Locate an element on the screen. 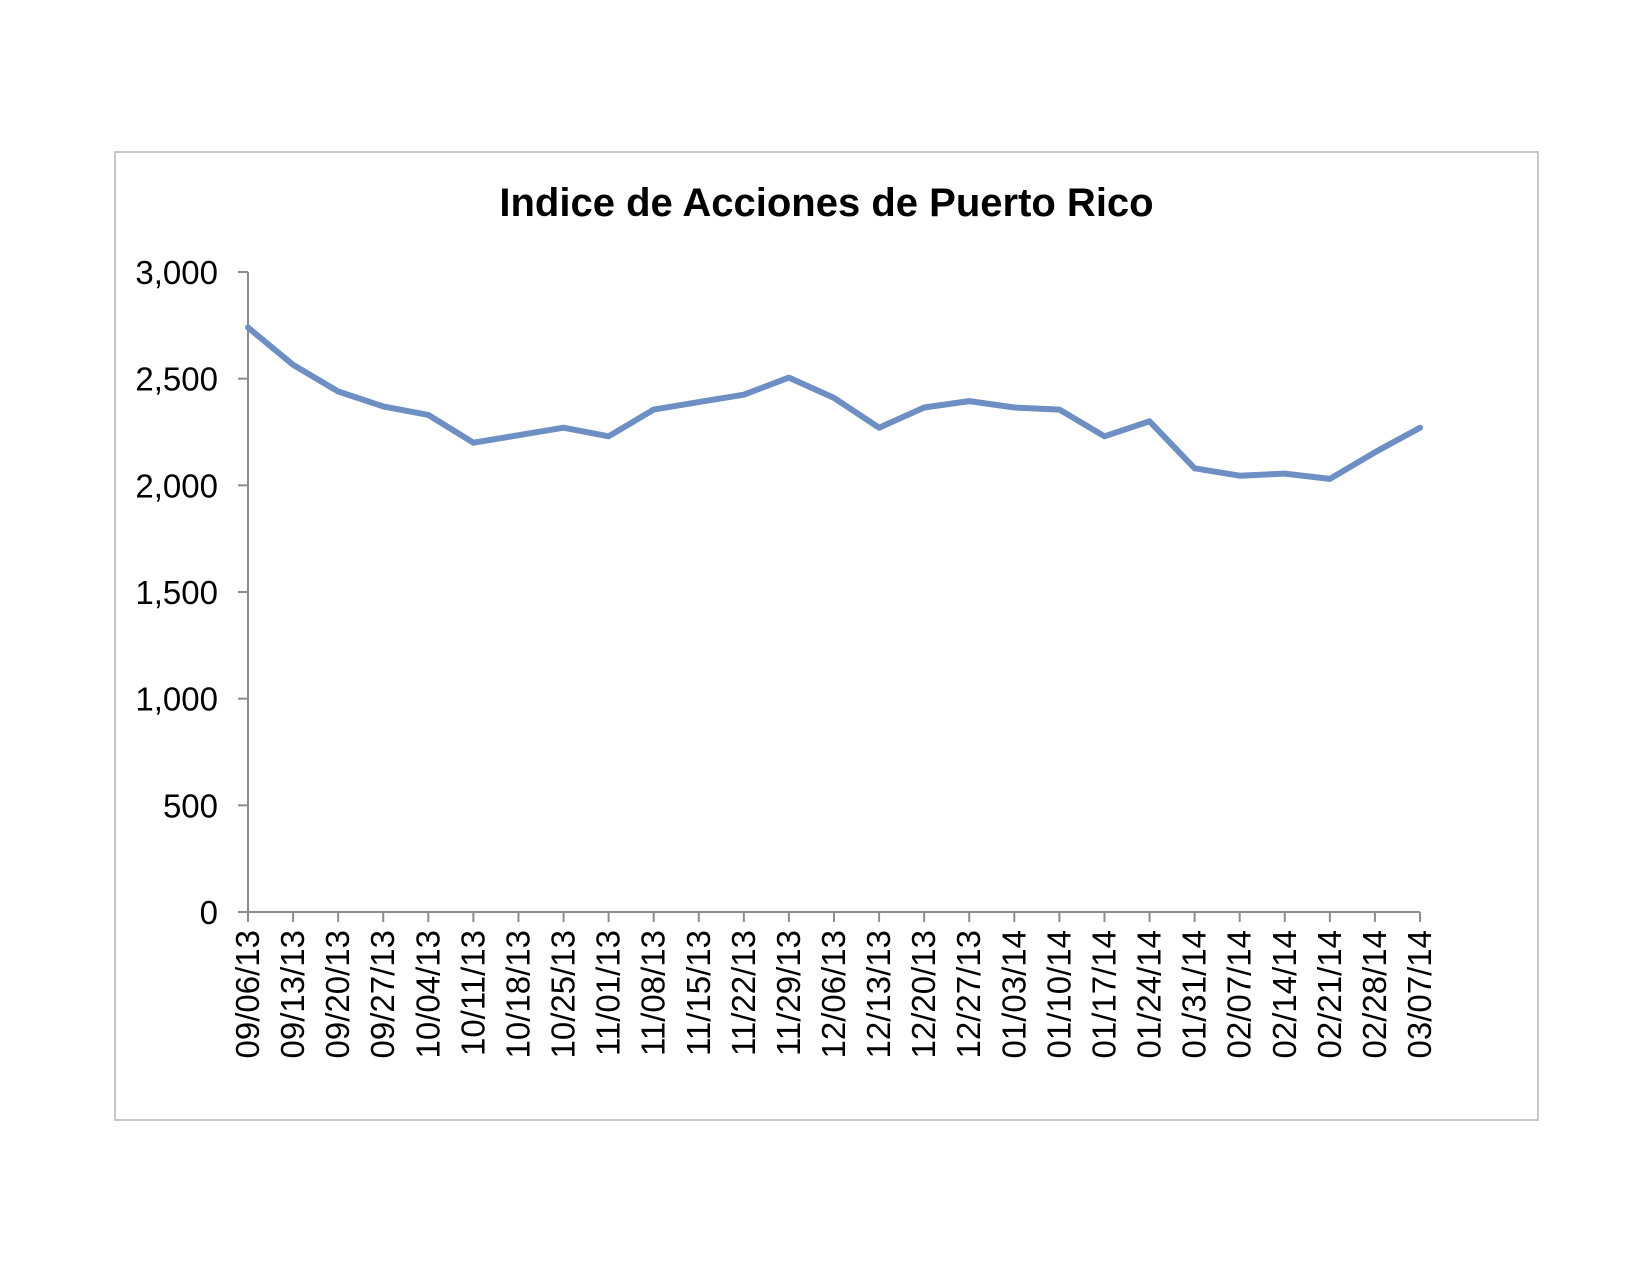 The image size is (1650, 1275). y-tick-label: 1,500 is located at coordinates (176, 592).